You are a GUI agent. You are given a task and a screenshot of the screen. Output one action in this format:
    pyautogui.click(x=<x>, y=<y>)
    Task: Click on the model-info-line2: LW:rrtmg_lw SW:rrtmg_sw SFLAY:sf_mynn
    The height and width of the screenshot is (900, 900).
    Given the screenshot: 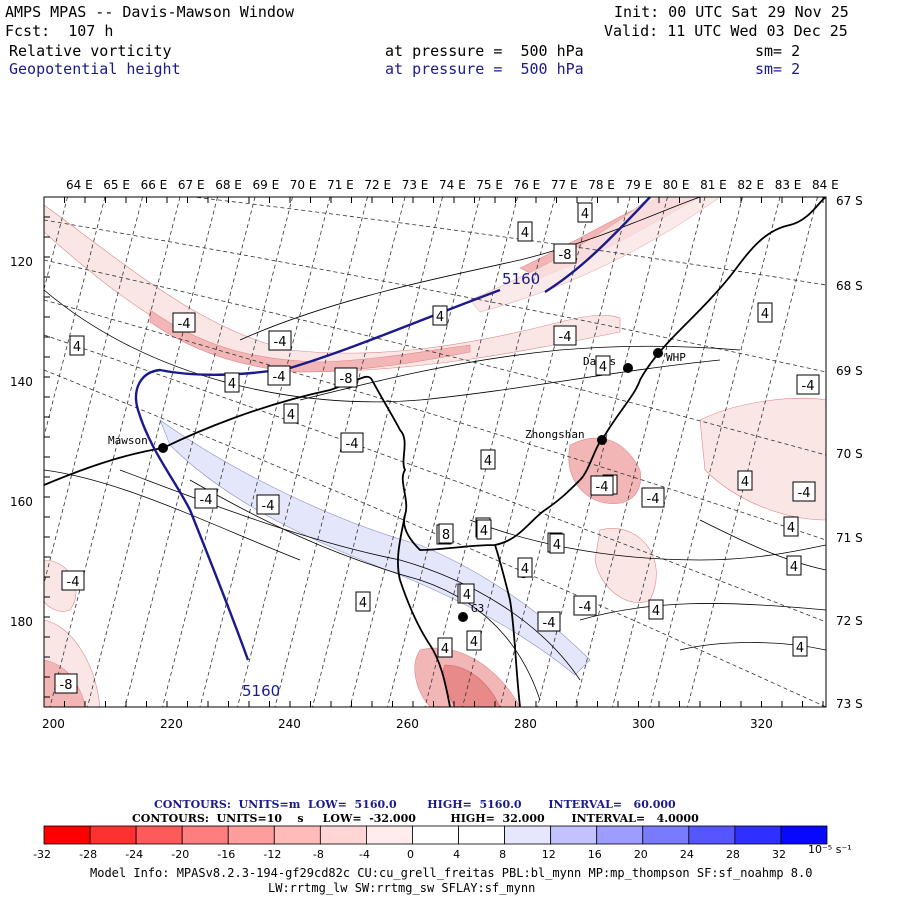 What is the action you would take?
    pyautogui.click(x=402, y=888)
    